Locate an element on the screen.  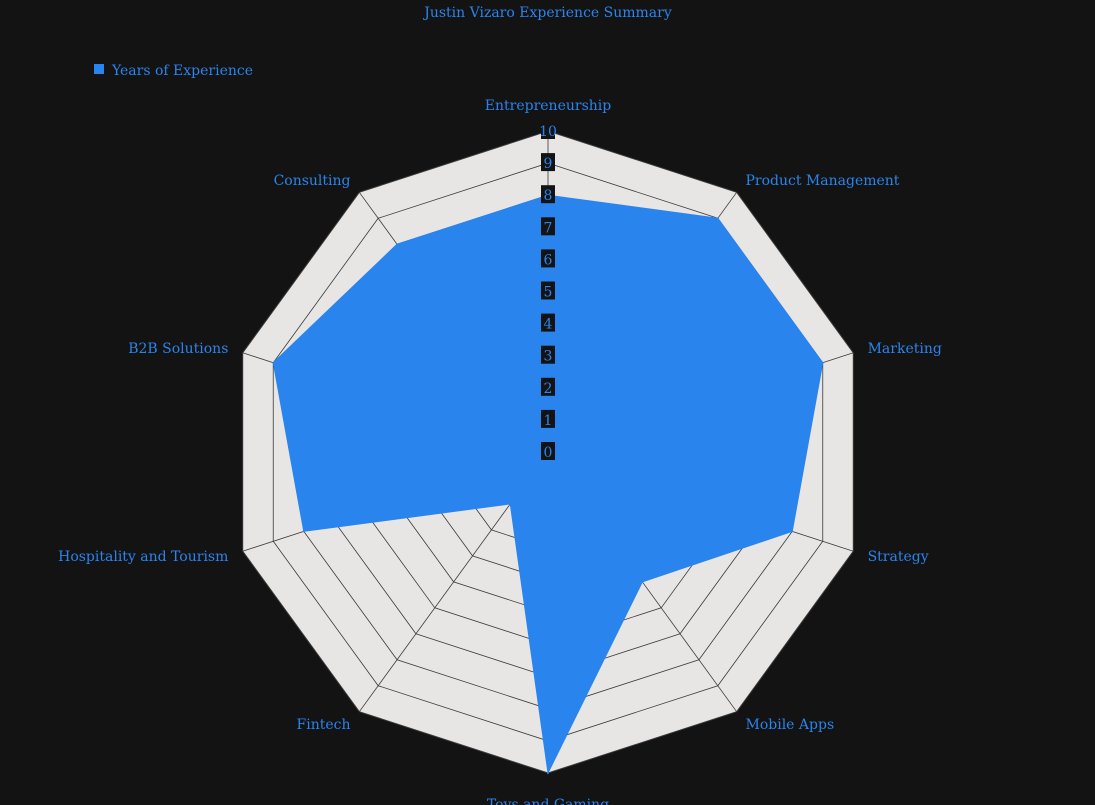
data-point-hospitality-and-tourism is located at coordinates (303, 531).